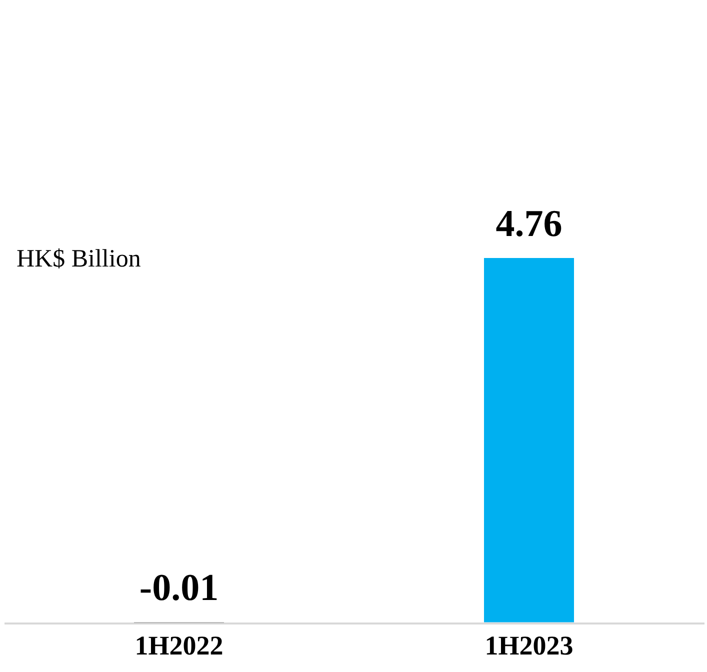 The image size is (707, 672). Describe the element at coordinates (79, 259) in the screenshot. I see `y-axis-title: HK$ Billion` at that location.